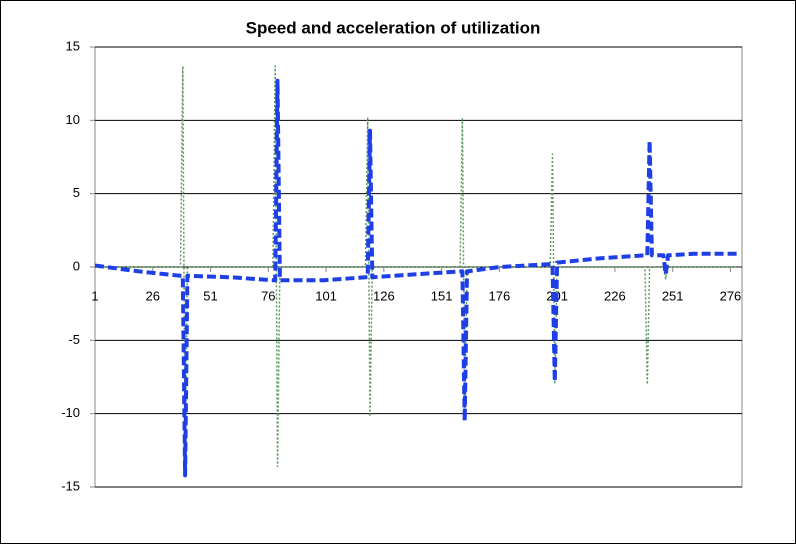 The width and height of the screenshot is (796, 544). Describe the element at coordinates (73, 45) in the screenshot. I see `y-tick-label: 15` at that location.